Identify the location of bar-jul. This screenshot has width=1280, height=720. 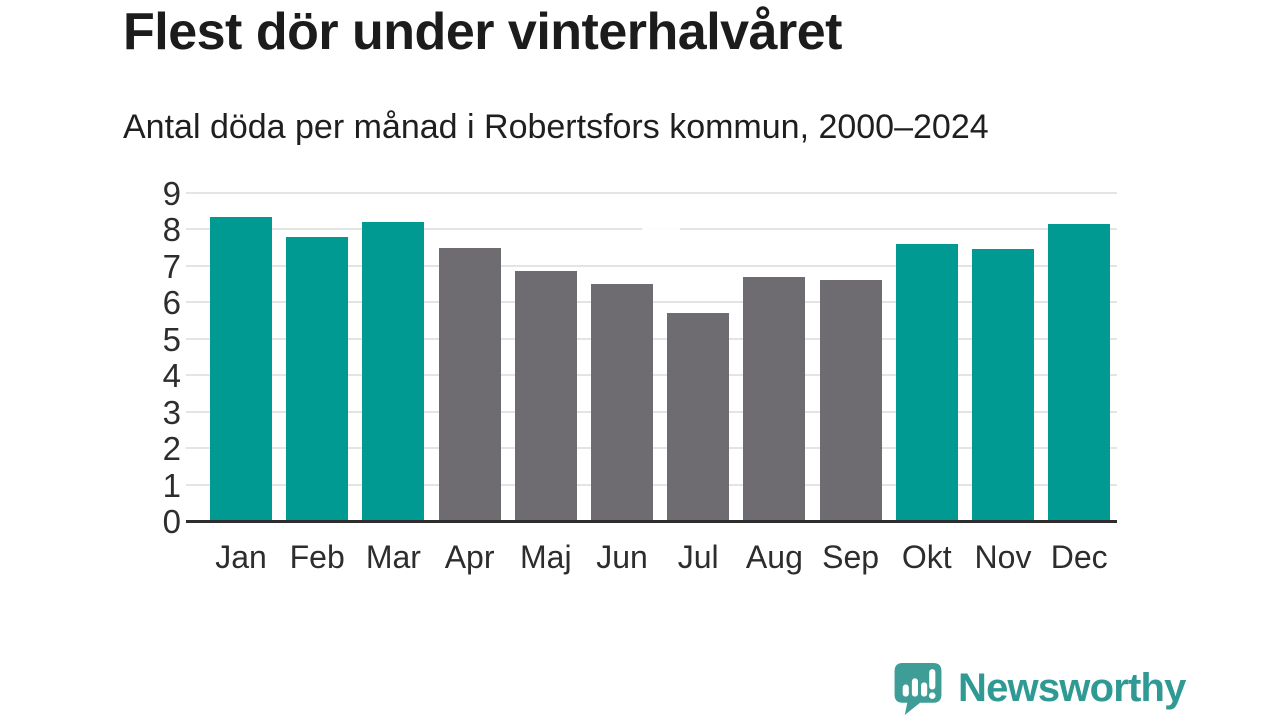
(698, 417).